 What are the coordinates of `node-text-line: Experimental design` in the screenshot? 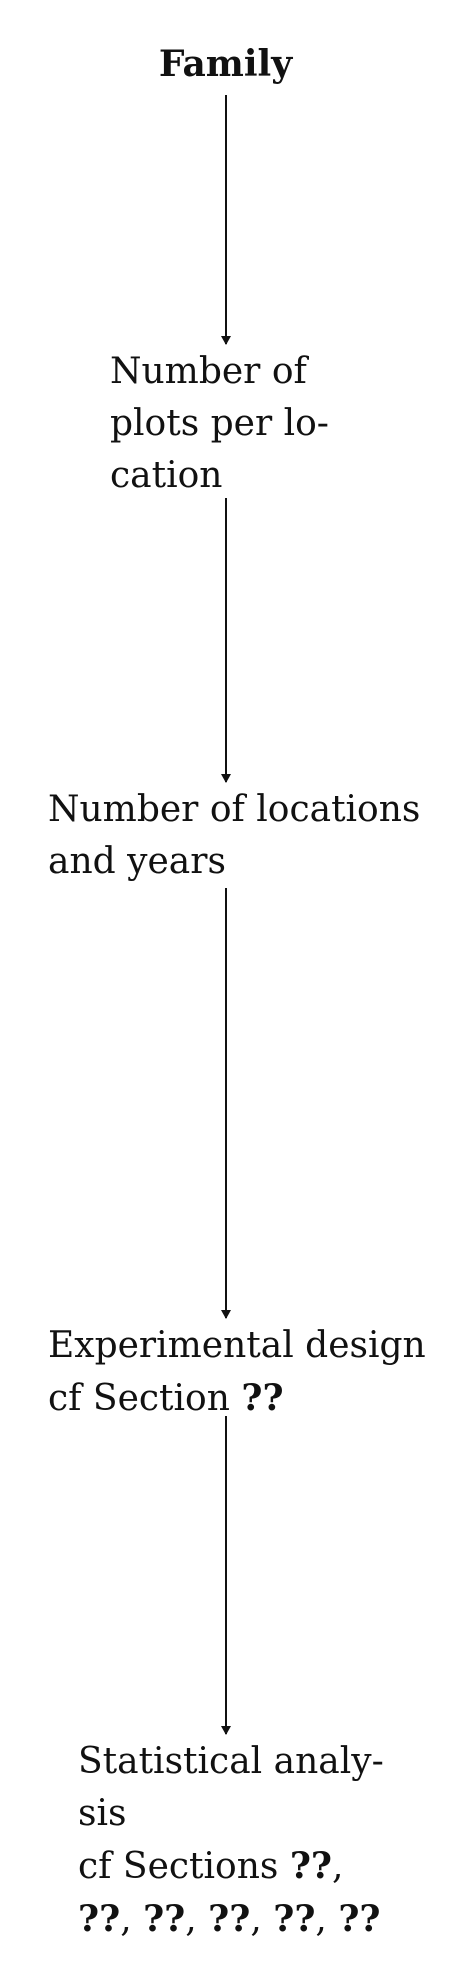 It's located at (237, 1345).